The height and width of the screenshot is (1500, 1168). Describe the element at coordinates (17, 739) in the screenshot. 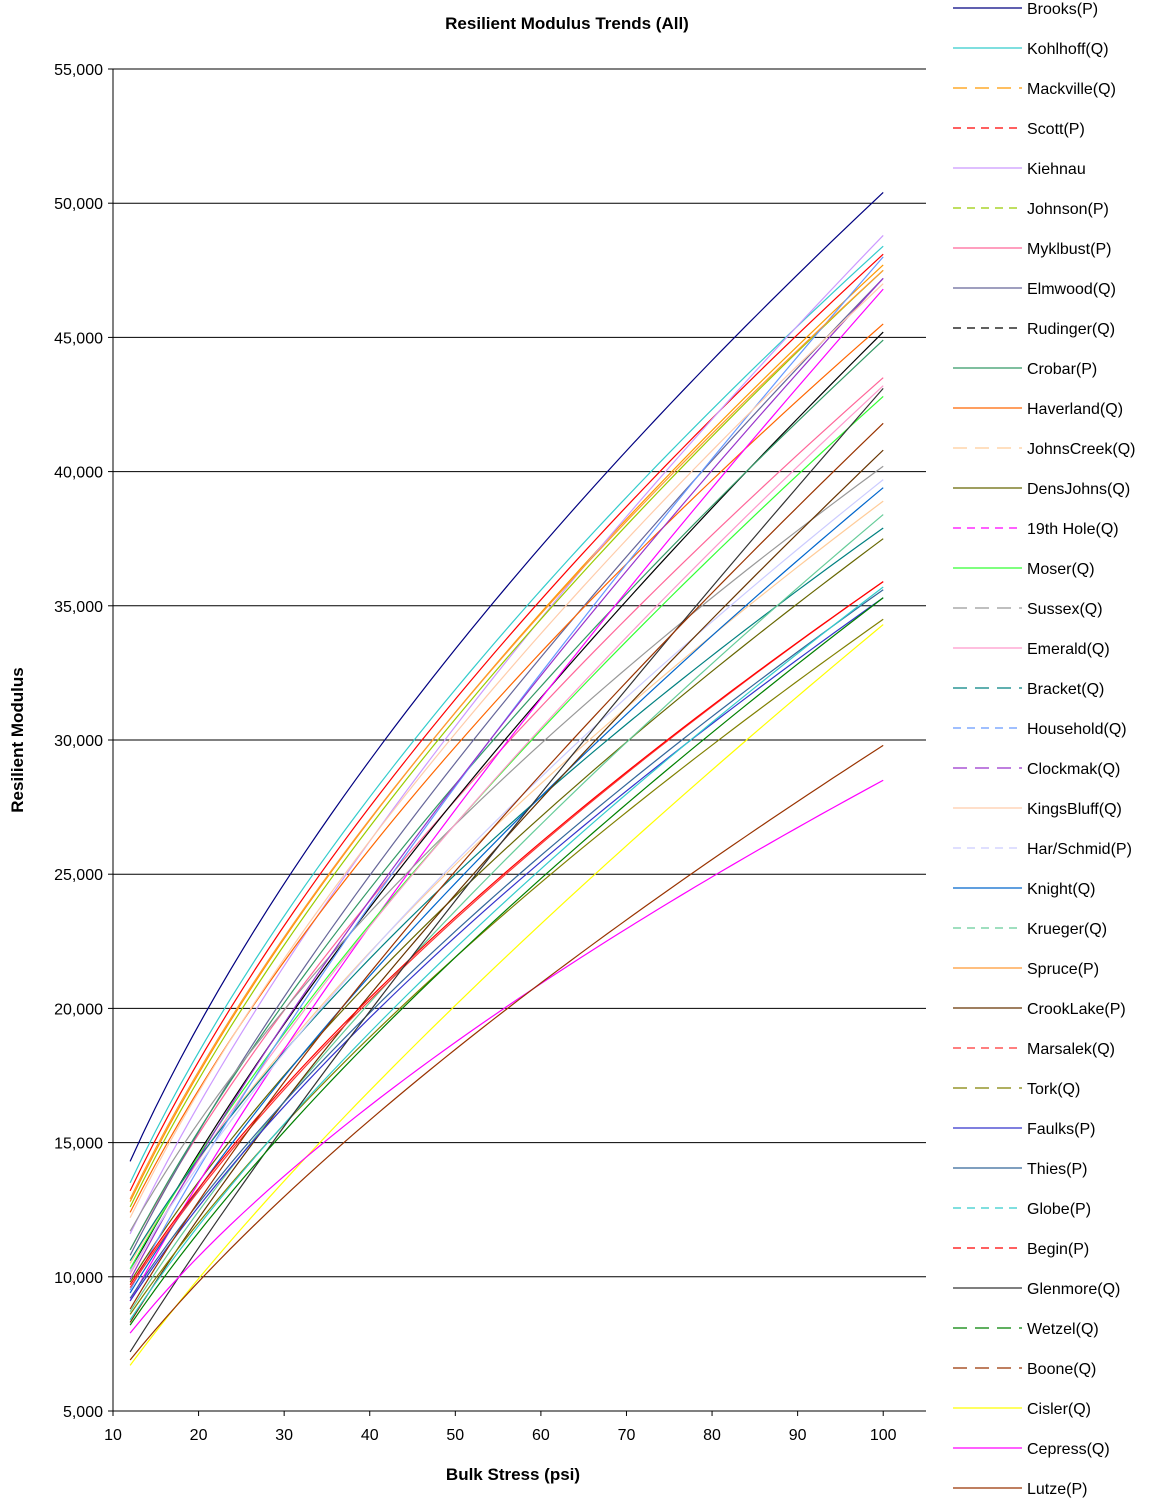

I see `y-axis-label: Resilient Modulus` at that location.